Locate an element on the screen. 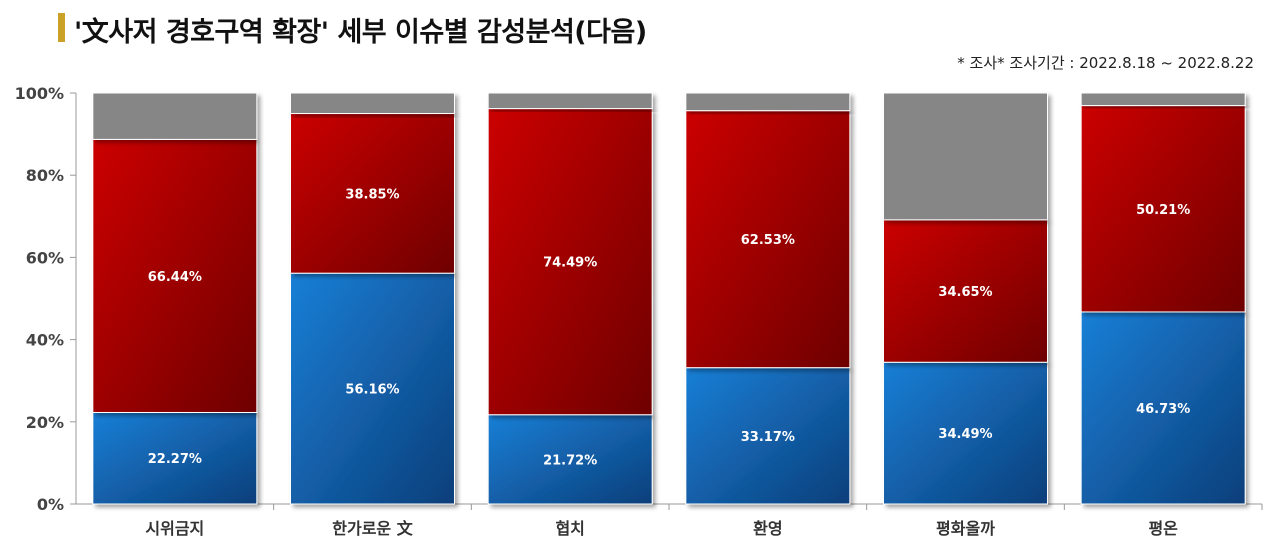 The image size is (1280, 550). category-label: 평화올까 is located at coordinates (965, 528).